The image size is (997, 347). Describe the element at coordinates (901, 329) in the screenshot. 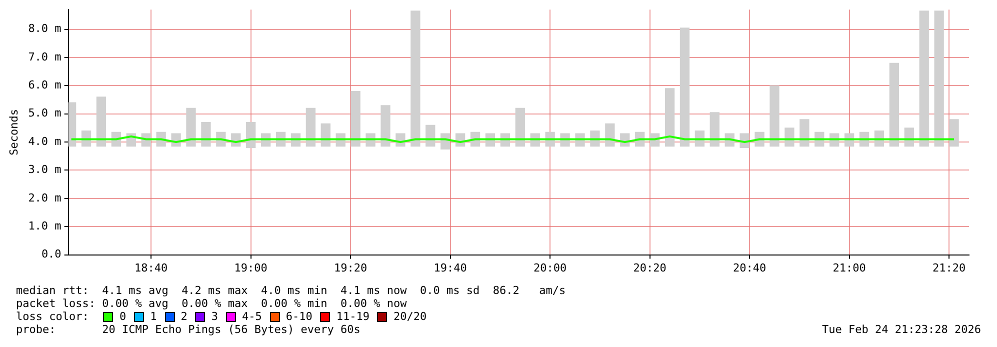

I see `text: Tue Feb 24 21:23:28 2026` at that location.